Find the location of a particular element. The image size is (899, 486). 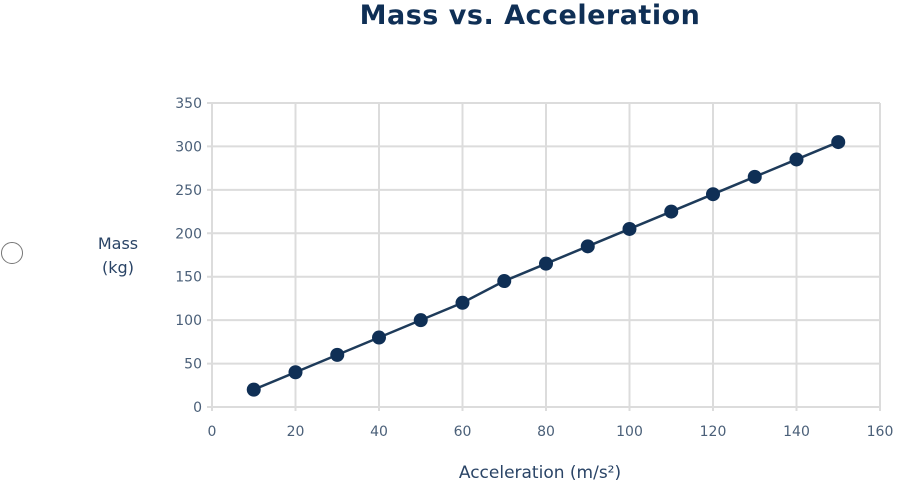

y-tick-label: 0 is located at coordinates (197, 408).